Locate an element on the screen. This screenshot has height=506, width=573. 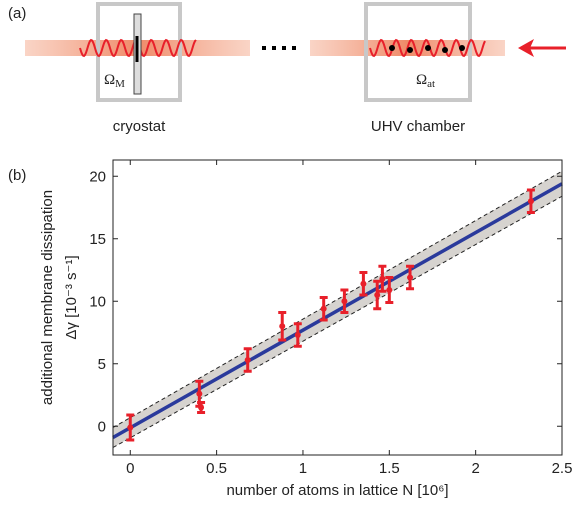
y-axis-label: Δγ [10⁻³ s⁻¹] is located at coordinates (71, 297).